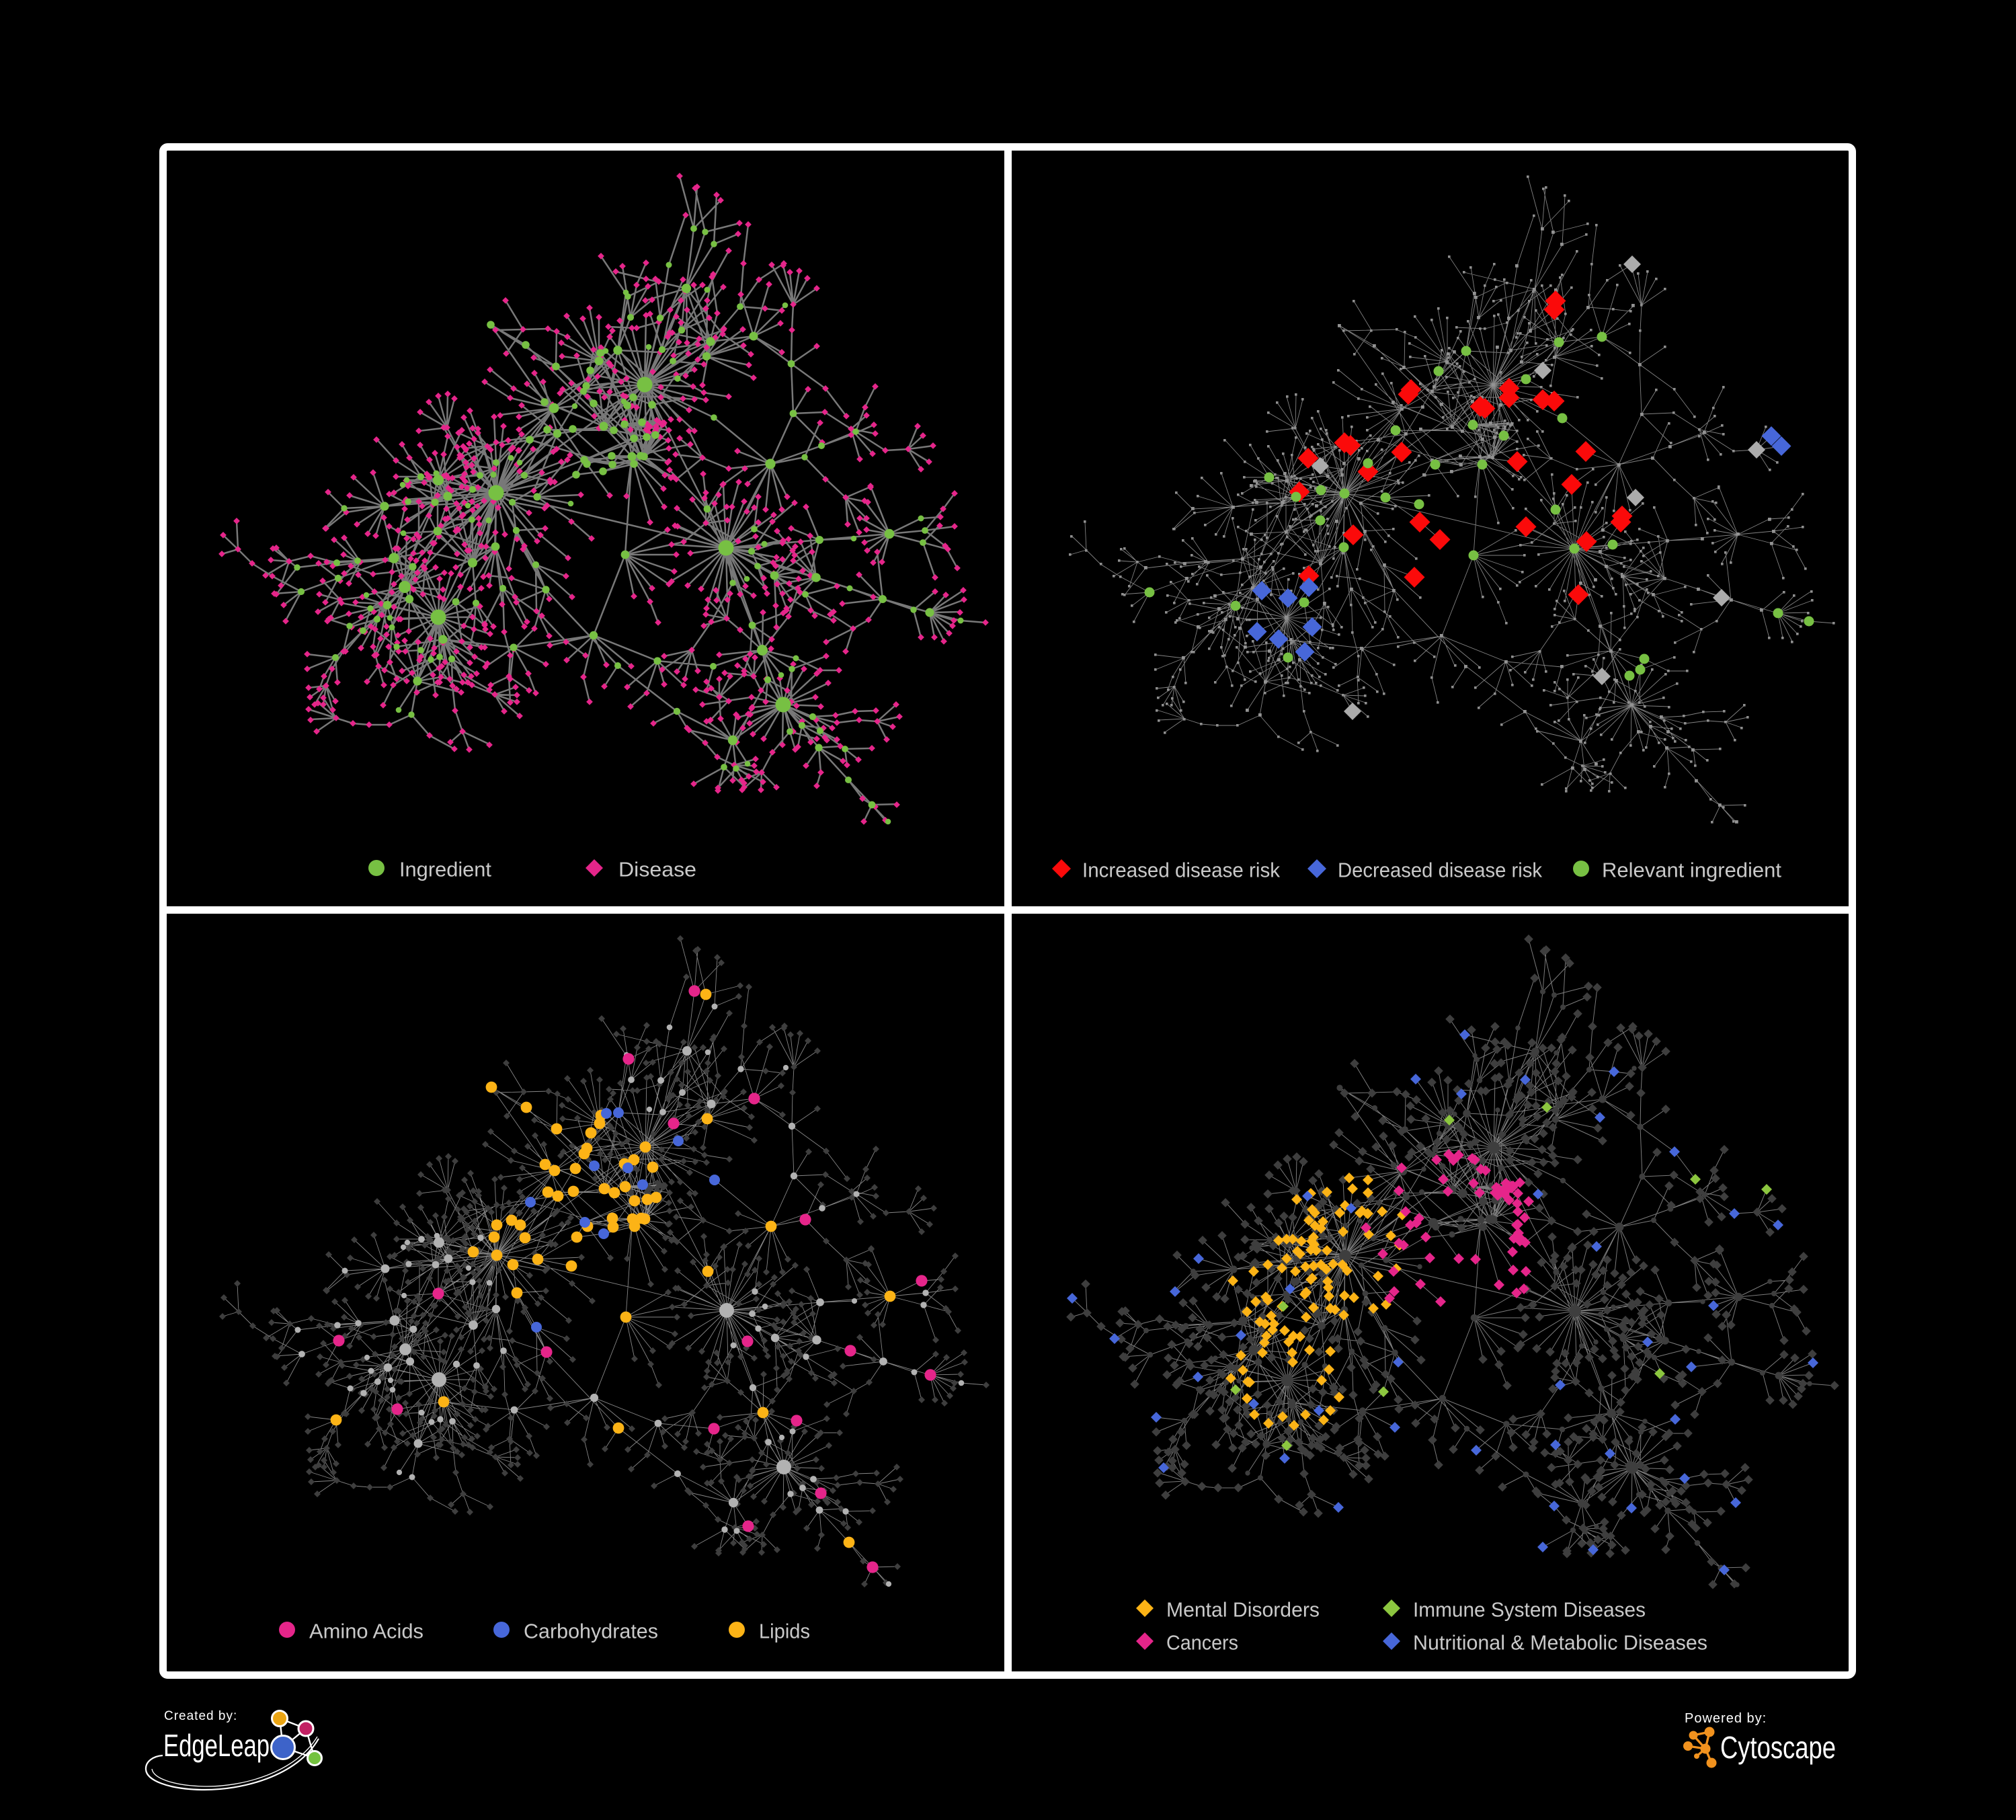 This screenshot has width=2016, height=1820. What do you see at coordinates (1202, 1643) in the screenshot?
I see `svg-text: Cancers` at bounding box center [1202, 1643].